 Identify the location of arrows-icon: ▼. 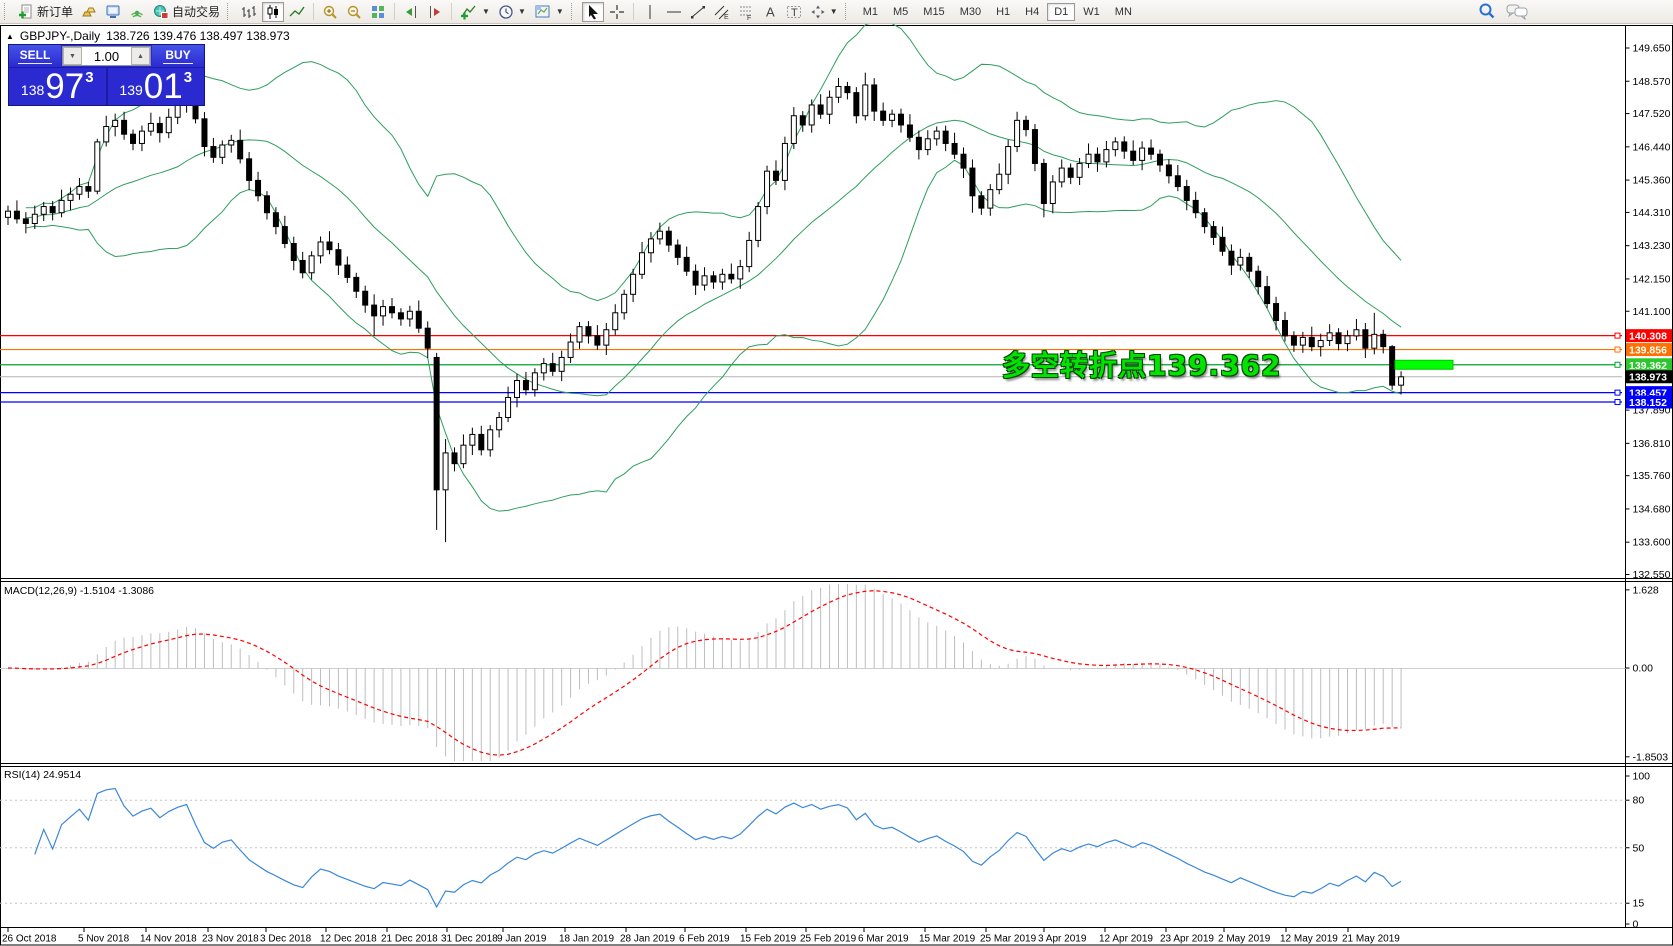
(824, 12).